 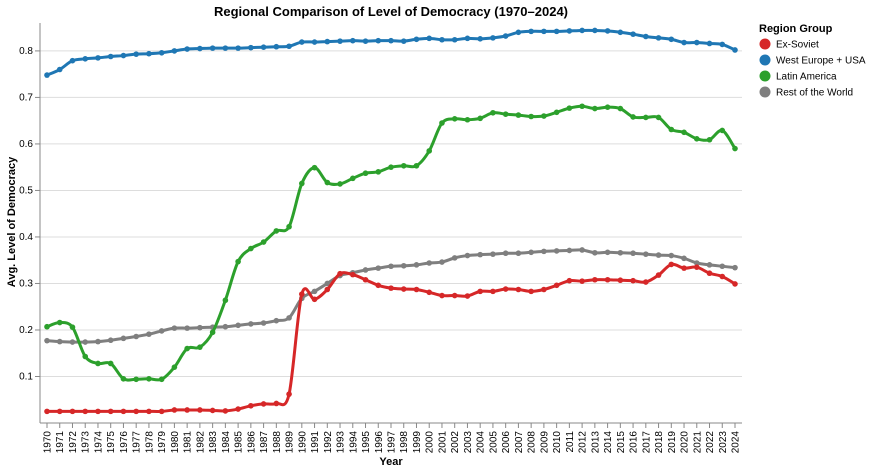 I want to click on x-tick-label: 2003, so click(x=468, y=442).